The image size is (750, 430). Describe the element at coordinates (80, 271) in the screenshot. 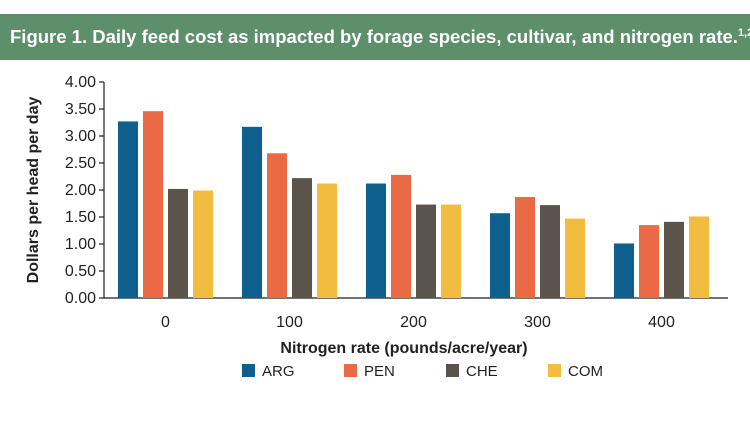

I see `y-tick-label: 0.50` at that location.